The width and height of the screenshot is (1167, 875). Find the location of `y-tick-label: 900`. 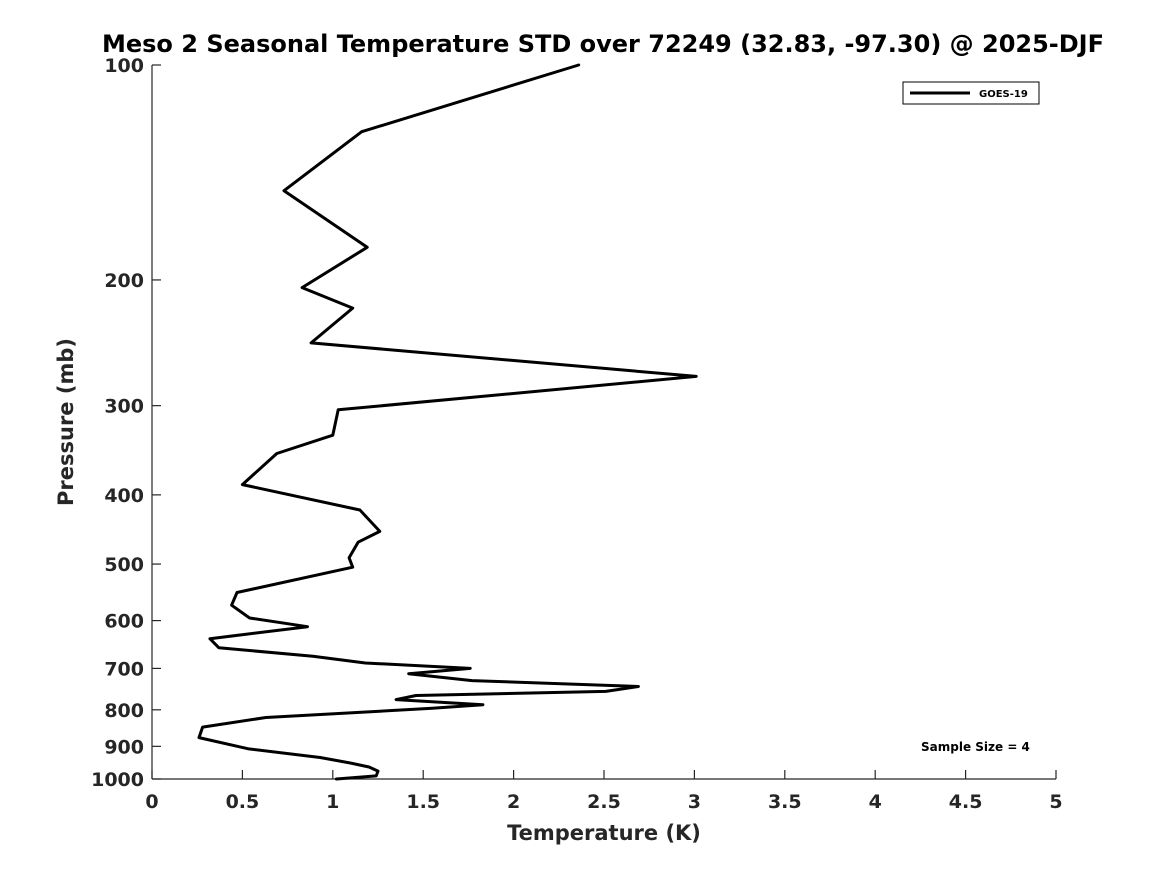

y-tick-label: 900 is located at coordinates (124, 747).